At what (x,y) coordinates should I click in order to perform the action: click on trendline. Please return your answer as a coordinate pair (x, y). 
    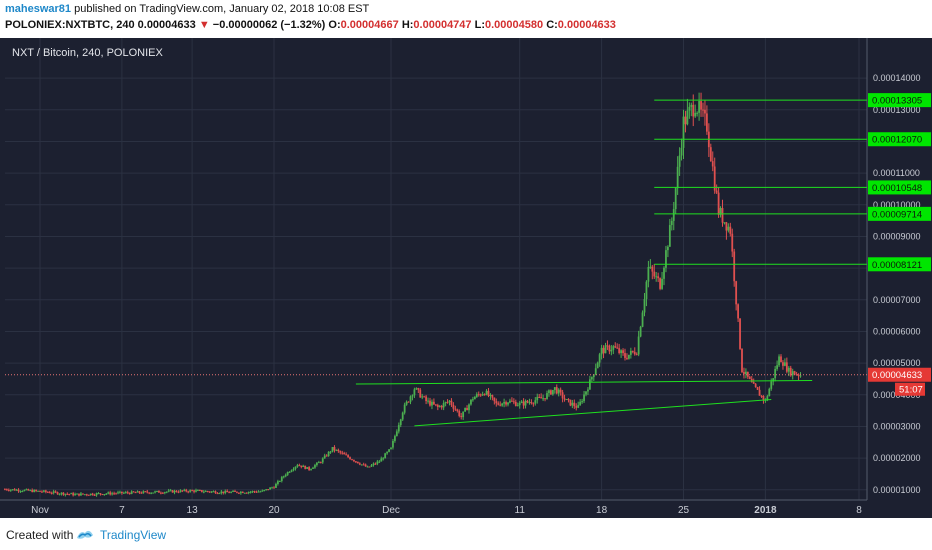
    Looking at the image, I should click on (593, 413).